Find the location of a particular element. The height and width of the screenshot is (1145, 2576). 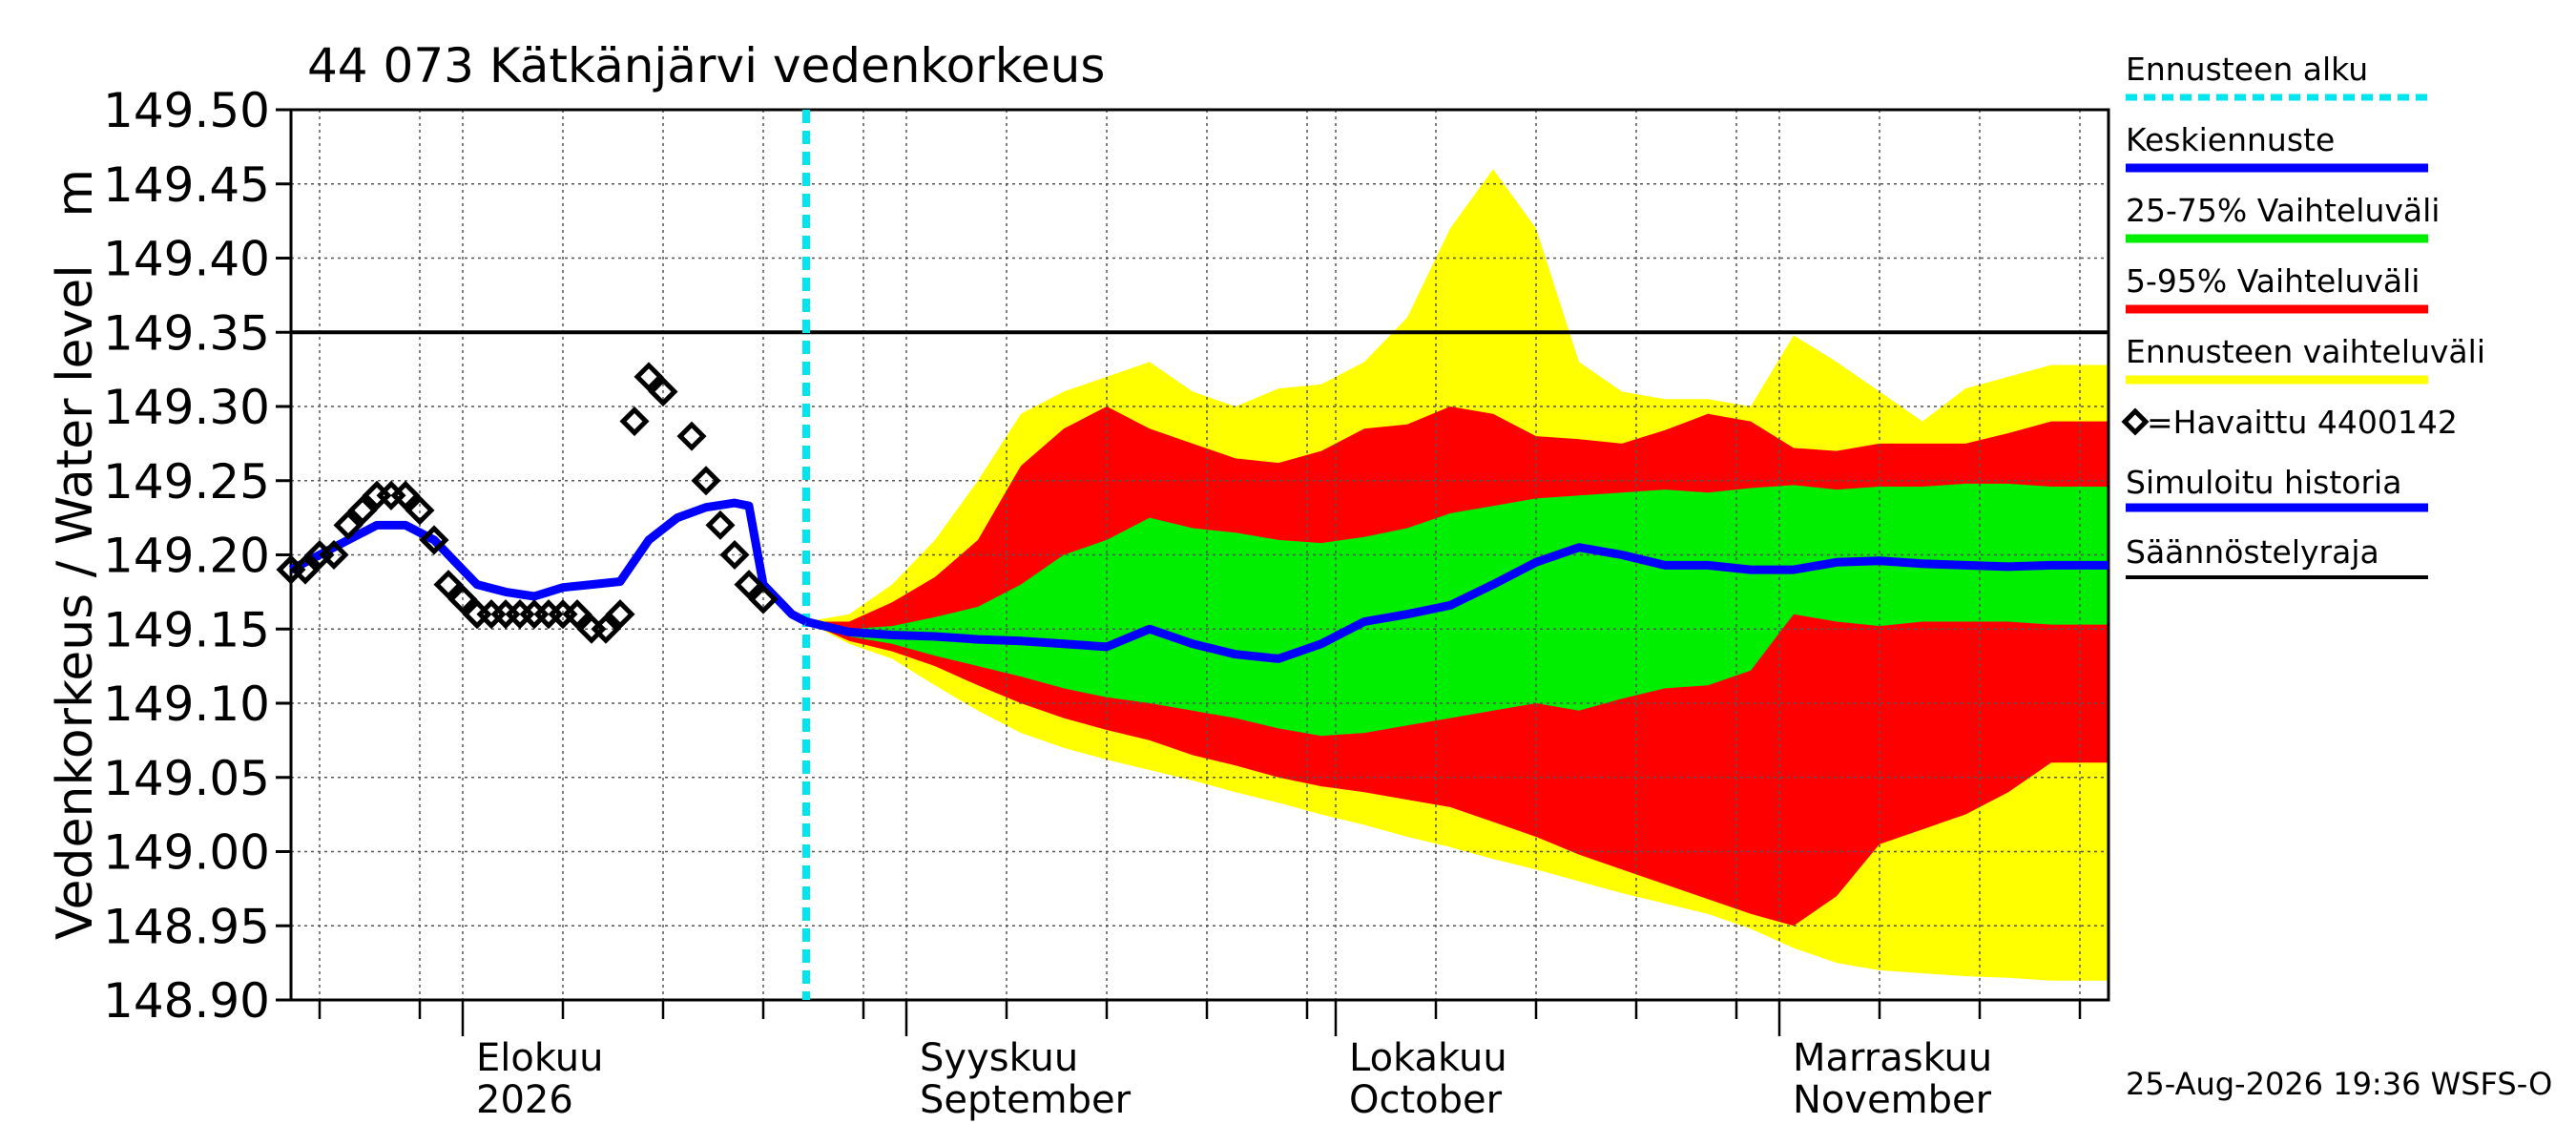

legend-label: Keskiennuste is located at coordinates (2230, 139).